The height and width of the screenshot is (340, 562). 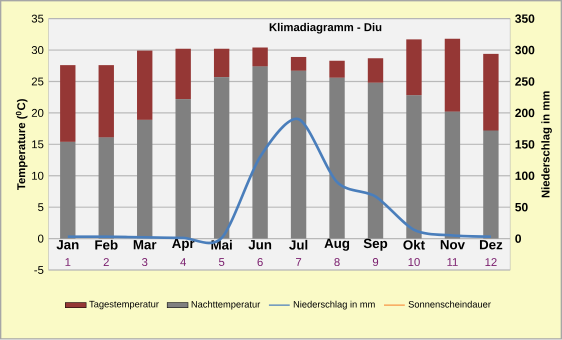 I want to click on y-tick-label: 20, so click(x=38, y=113).